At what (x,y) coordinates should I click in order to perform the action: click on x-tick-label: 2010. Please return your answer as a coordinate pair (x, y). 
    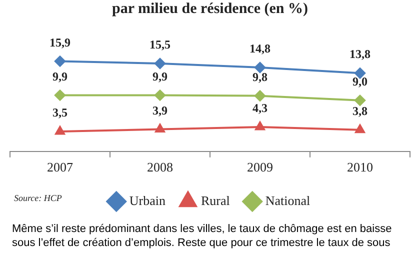
    Looking at the image, I should click on (360, 167).